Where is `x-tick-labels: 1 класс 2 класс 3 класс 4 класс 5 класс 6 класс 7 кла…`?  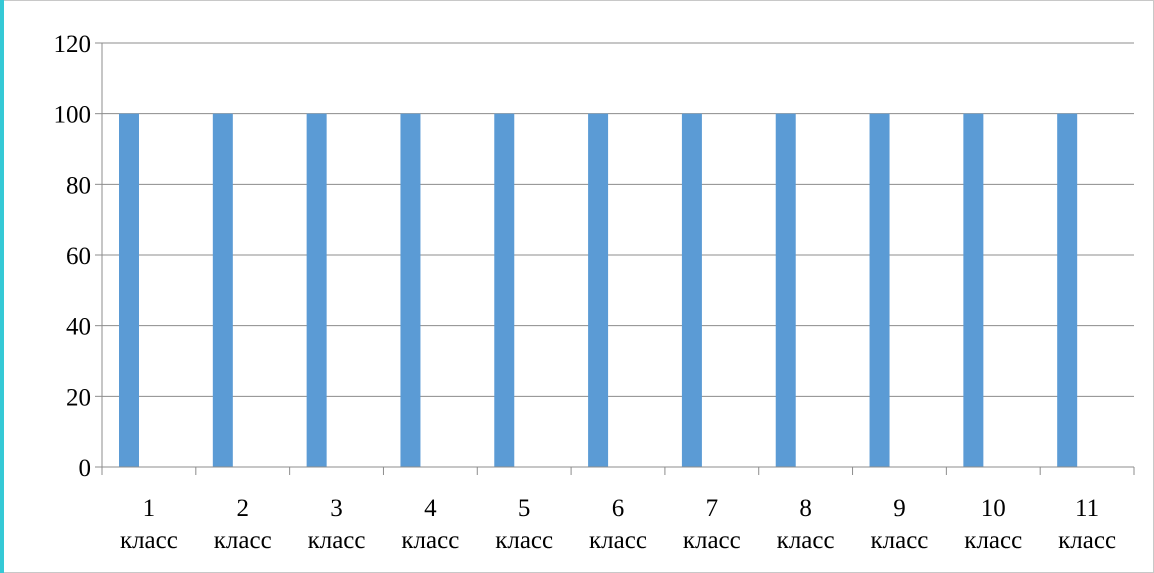 x-tick-labels: 1 класс 2 класс 3 класс 4 класс 5 класс 6 класс 7 кла… is located at coordinates (618, 524).